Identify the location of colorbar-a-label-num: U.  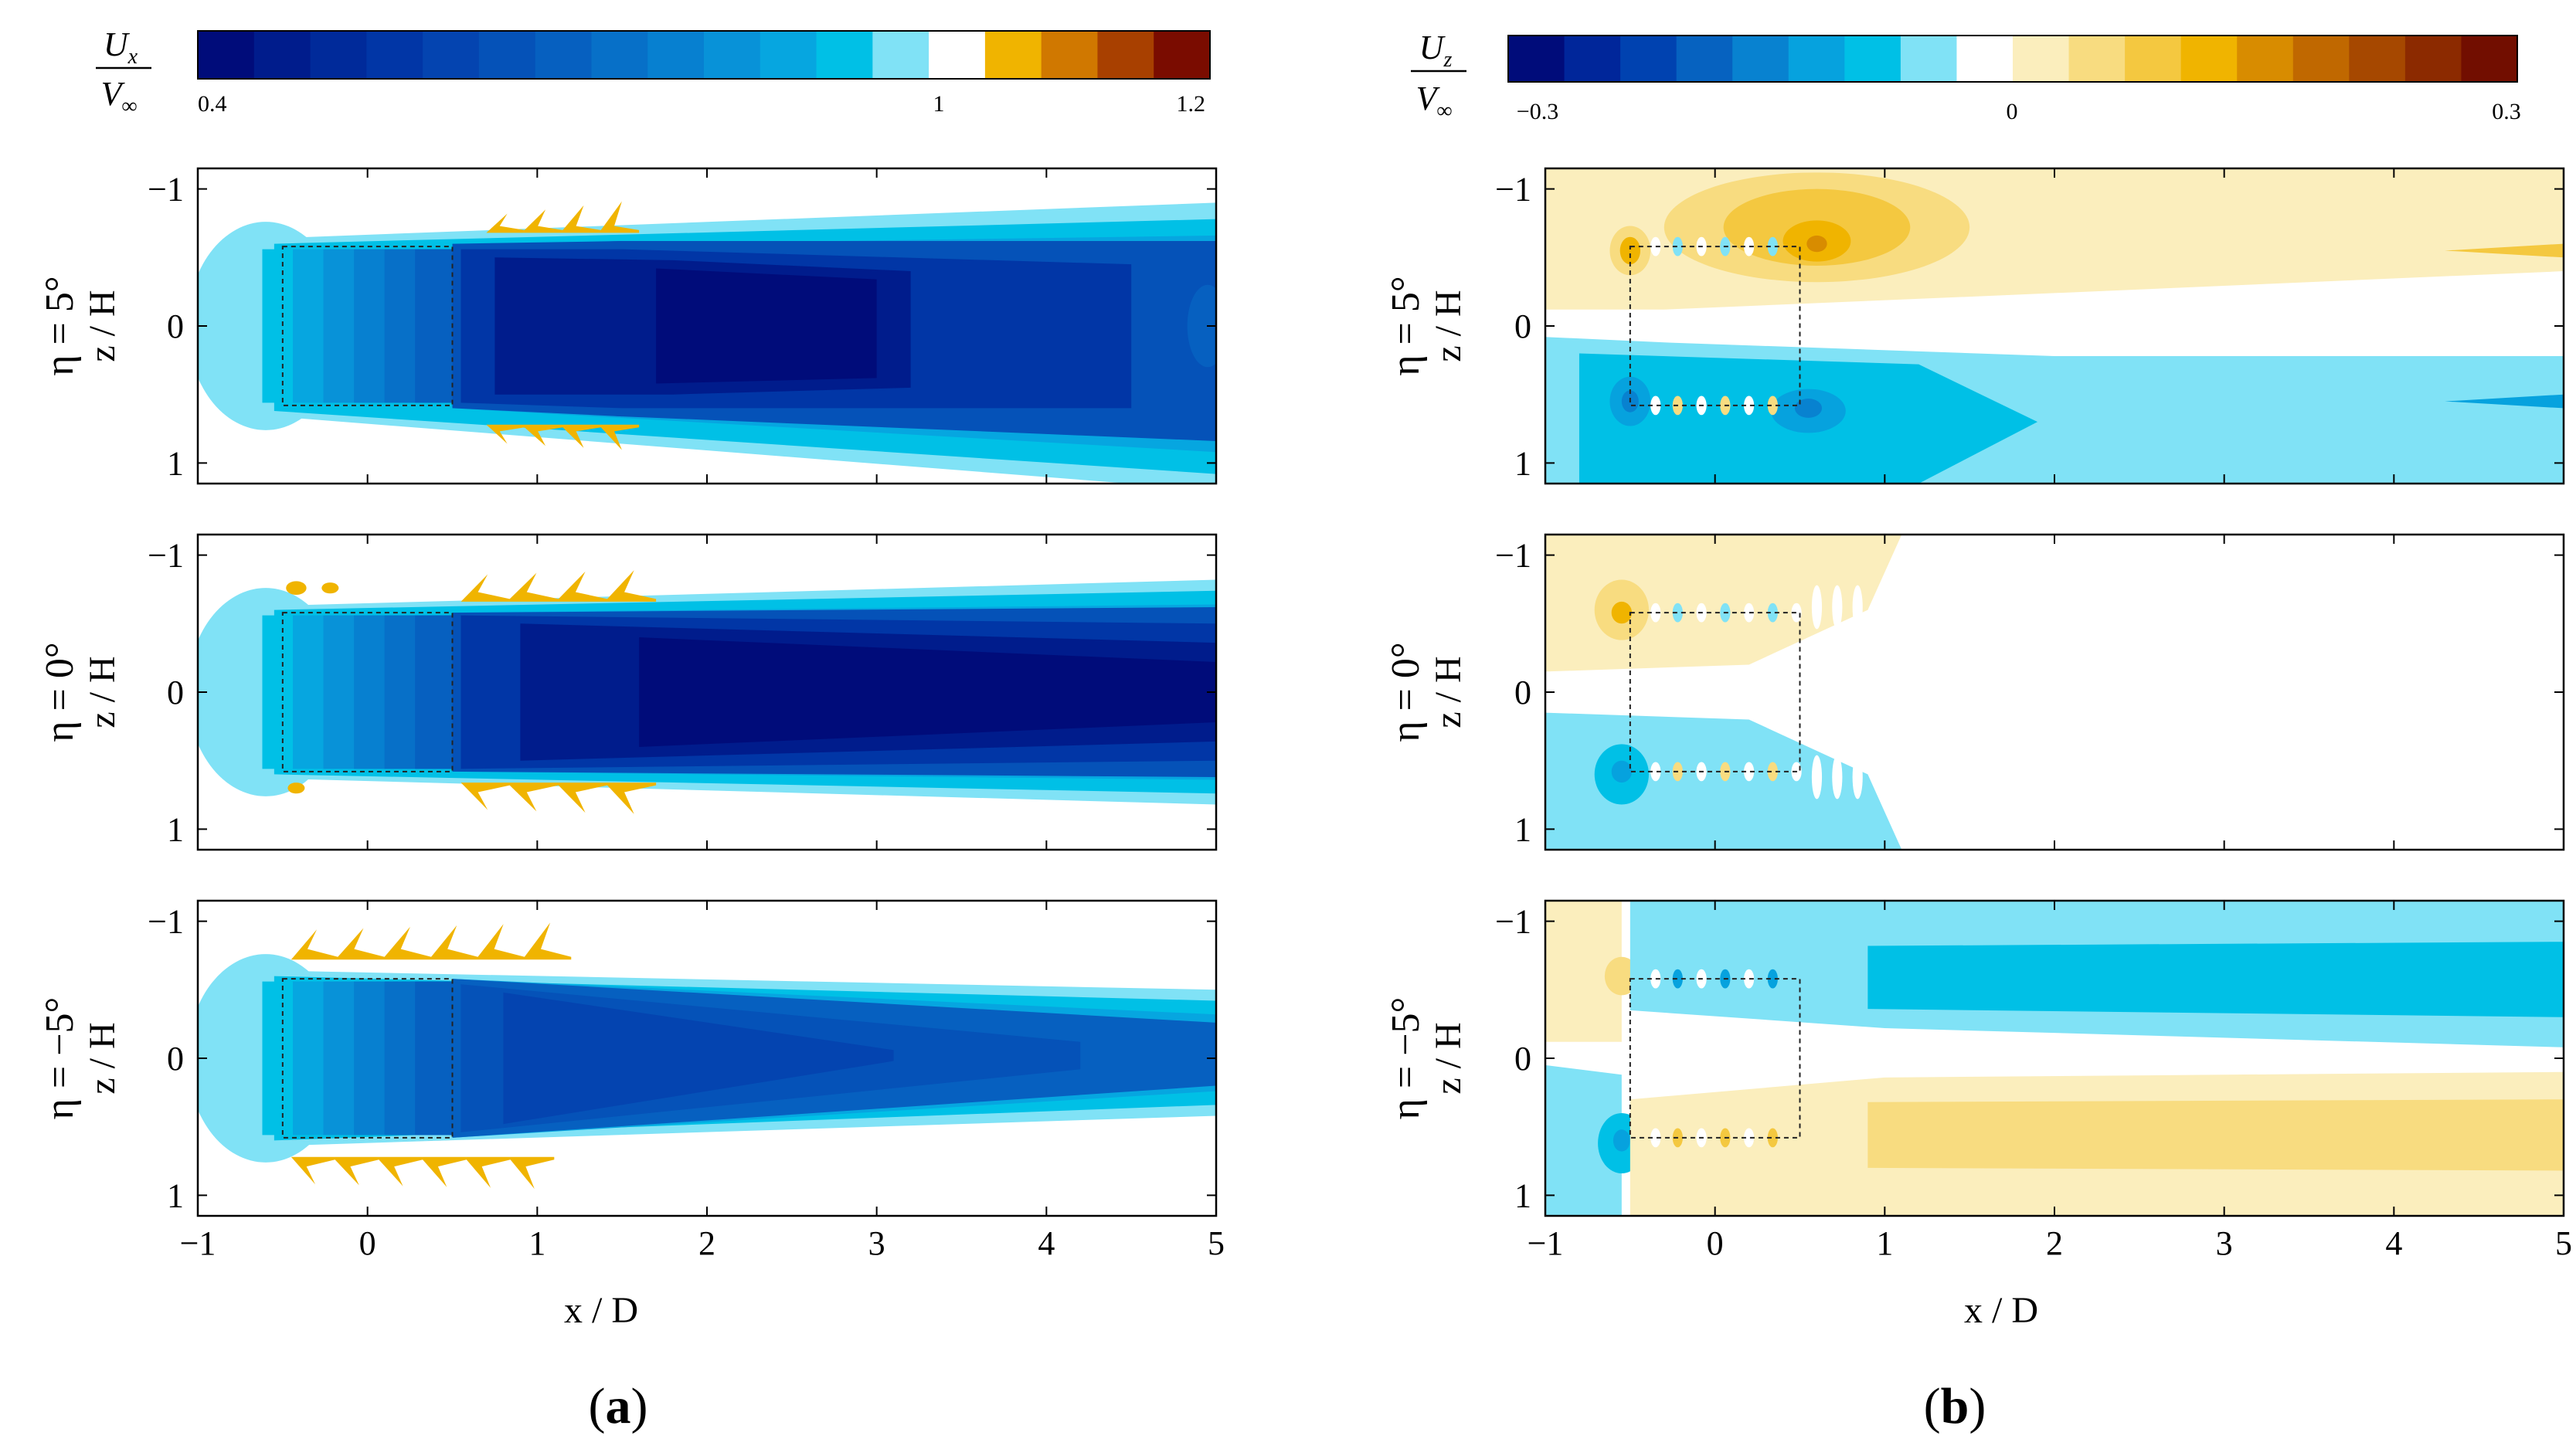
(117, 44).